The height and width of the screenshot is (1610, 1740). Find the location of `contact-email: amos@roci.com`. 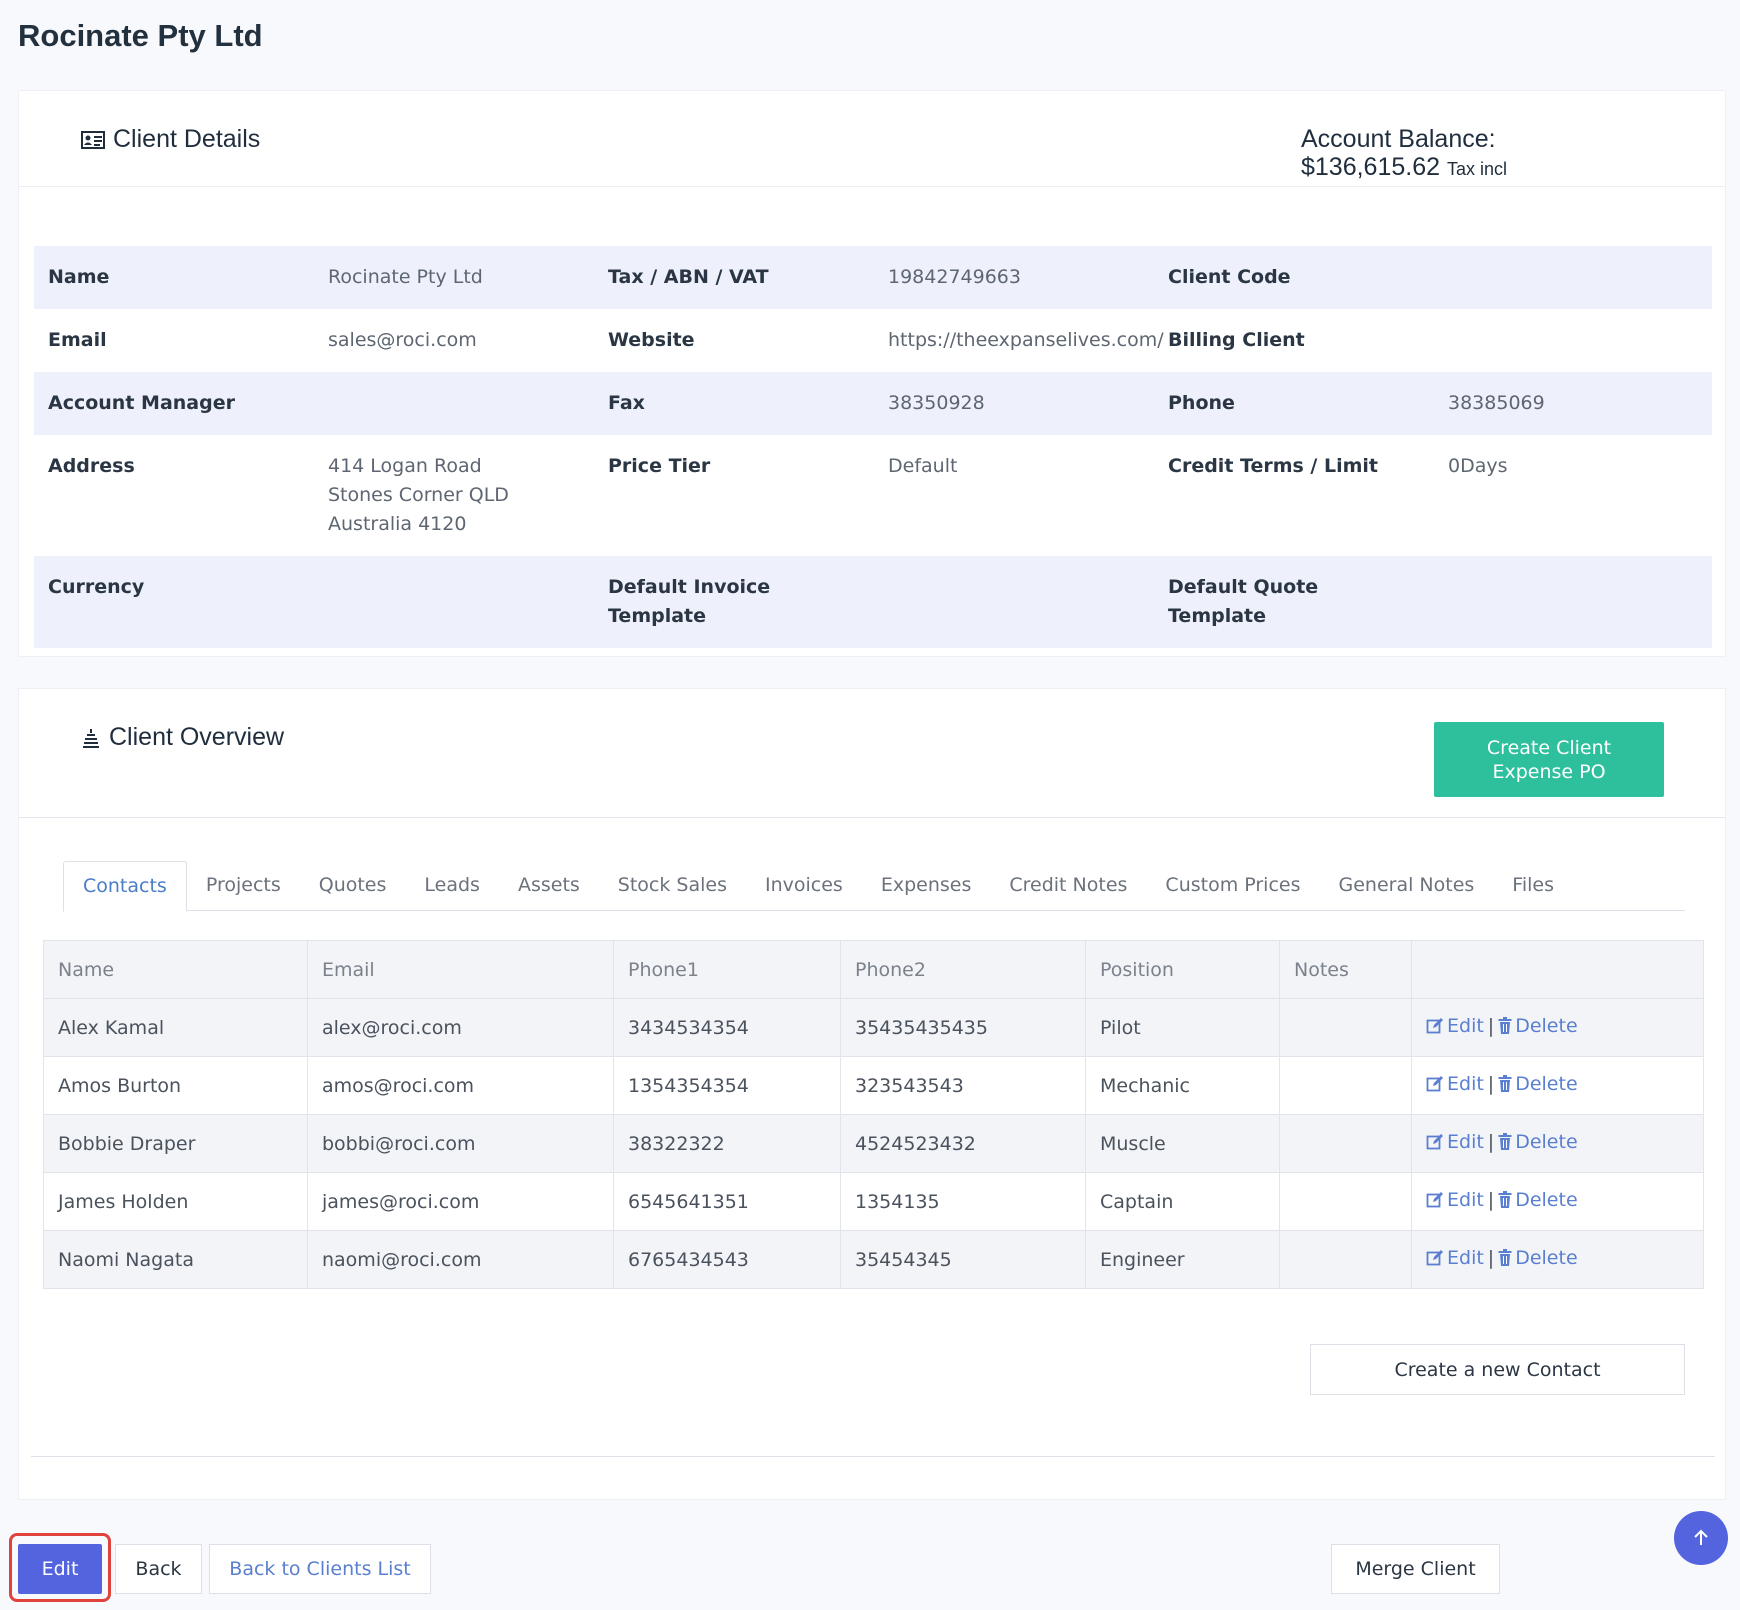

contact-email: amos@roci.com is located at coordinates (460, 1085).